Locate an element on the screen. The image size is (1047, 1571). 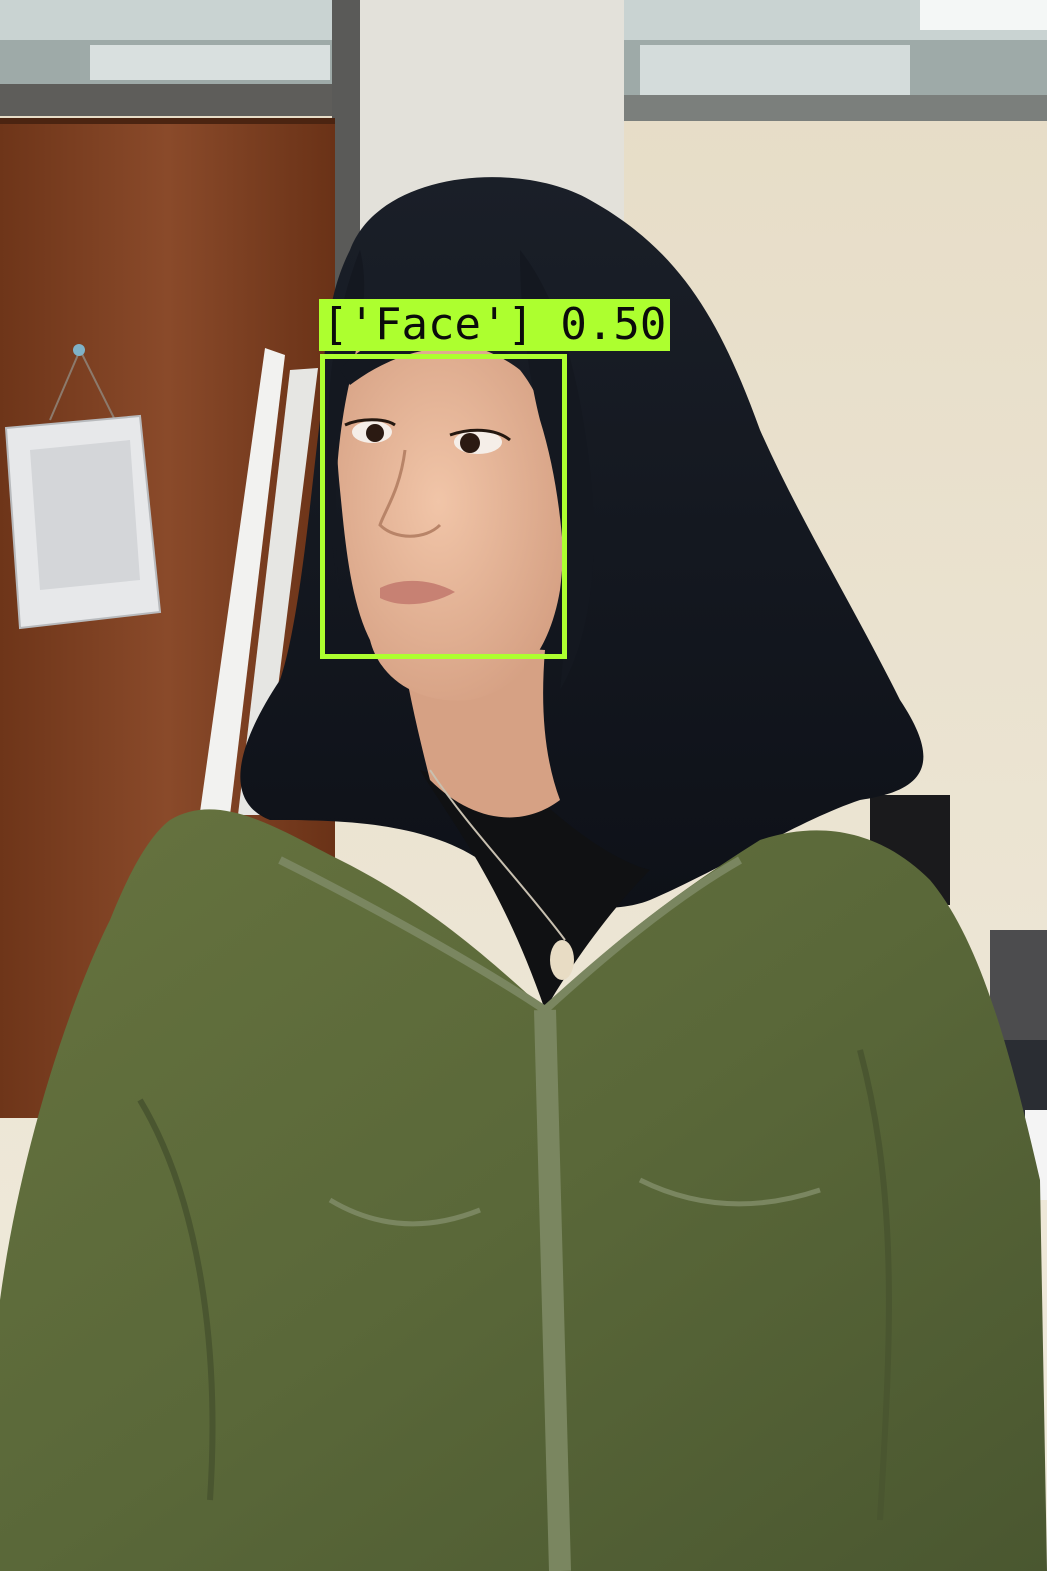
face-detection-label: ['Face'] 0.50 is located at coordinates (495, 325).